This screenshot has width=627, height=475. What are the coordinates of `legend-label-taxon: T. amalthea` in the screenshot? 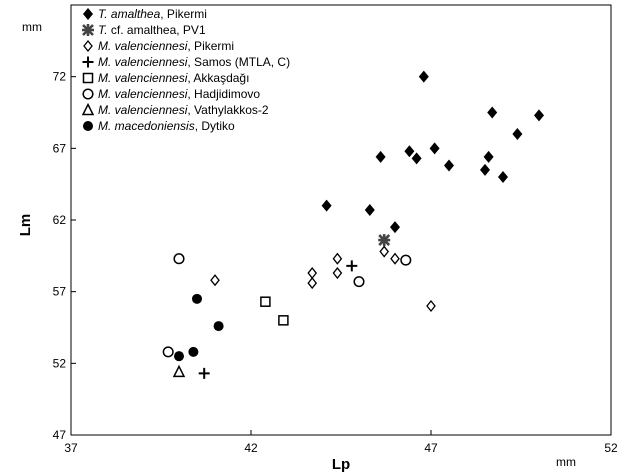 It's located at (129, 14).